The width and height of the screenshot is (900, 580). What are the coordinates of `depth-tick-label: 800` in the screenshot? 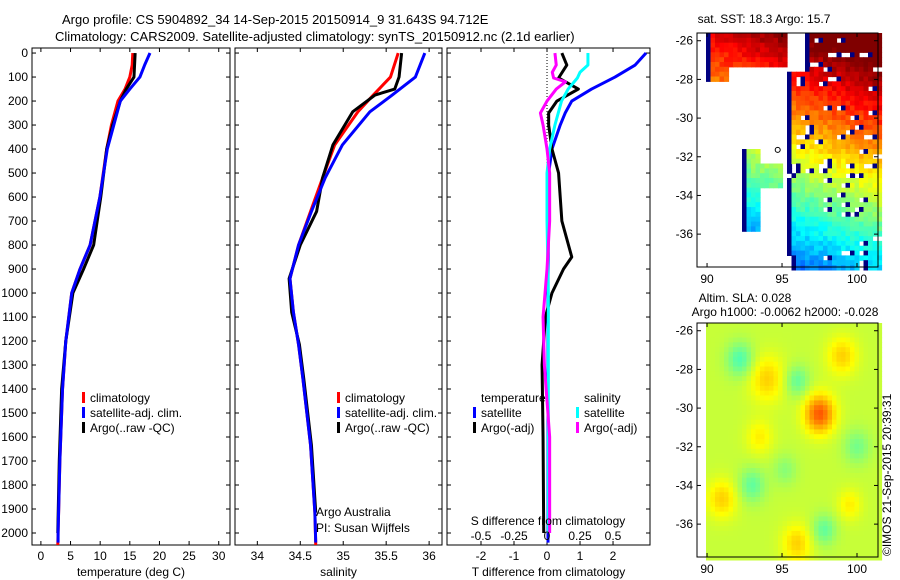 It's located at (18, 245).